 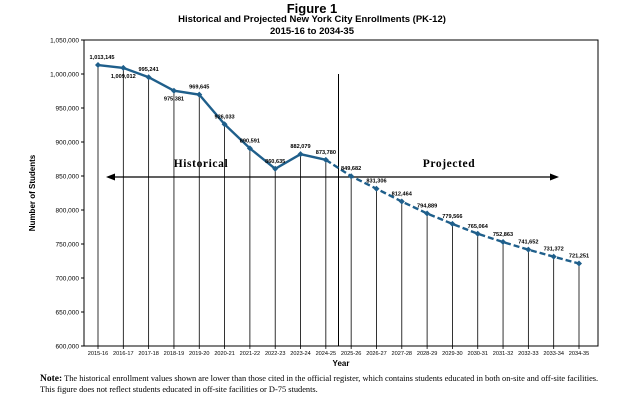 What do you see at coordinates (68, 279) in the screenshot?
I see `y-tick-label: 700,000` at bounding box center [68, 279].